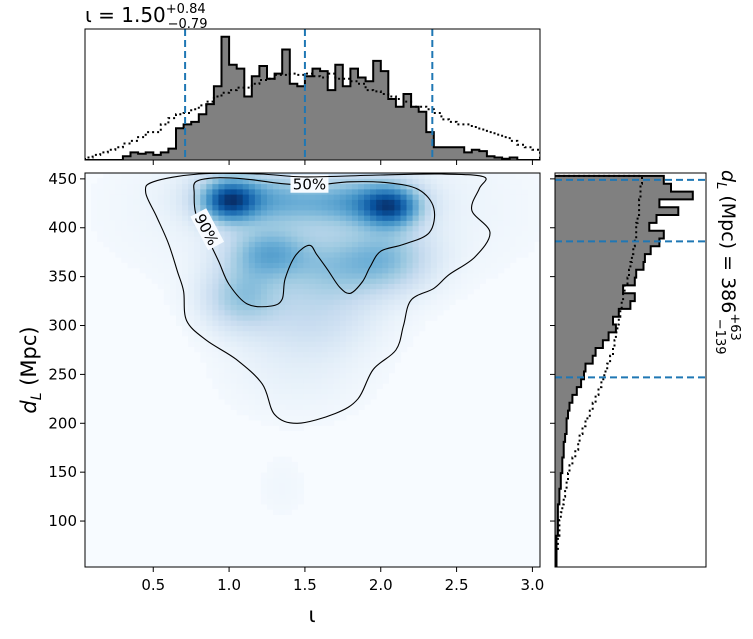  What do you see at coordinates (312, 97) in the screenshot?
I see `top-hist-outline` at bounding box center [312, 97].